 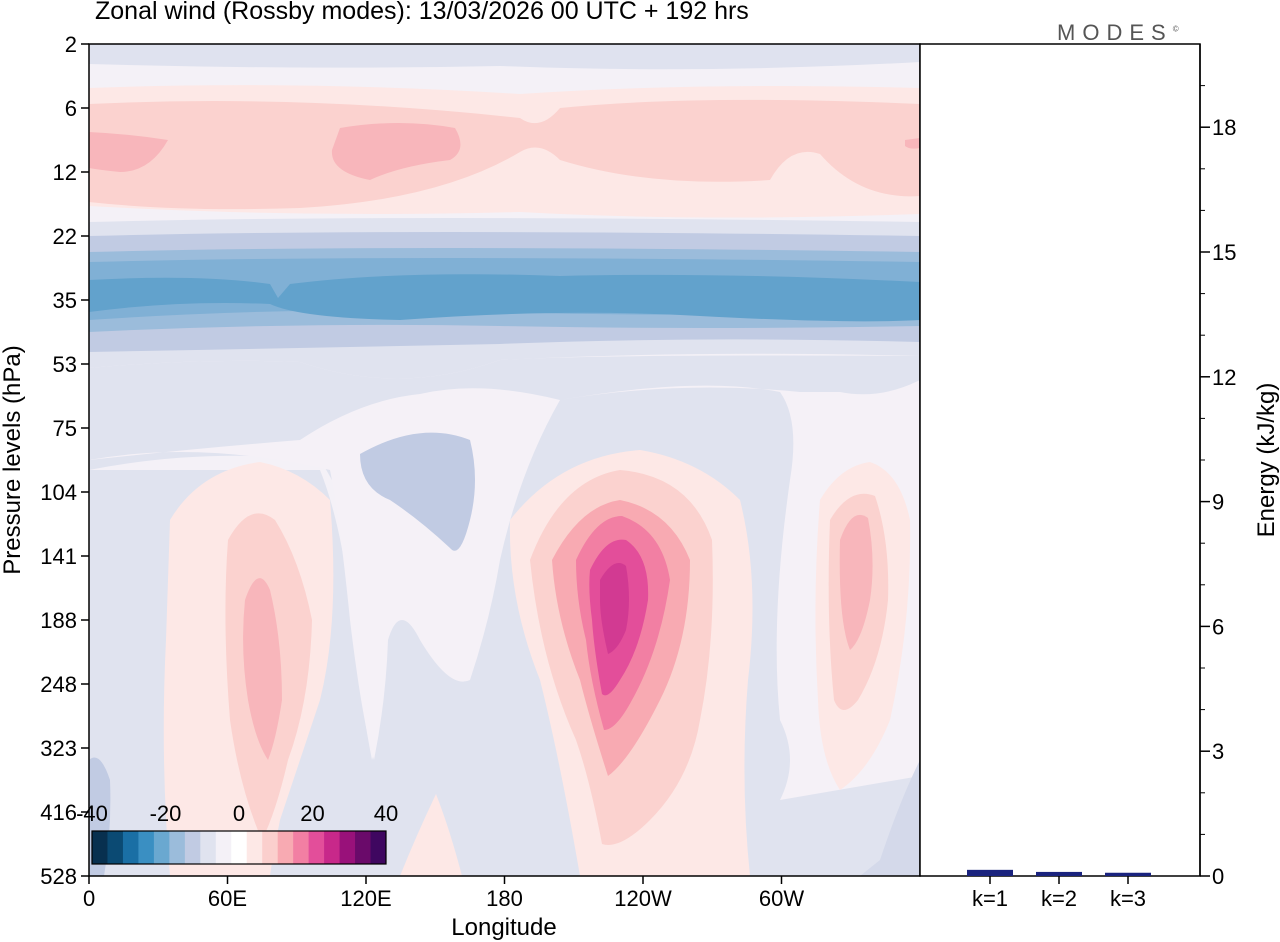 What do you see at coordinates (1218, 487) in the screenshot?
I see `energy-axis: 0 3 6 9 12 15 18` at bounding box center [1218, 487].